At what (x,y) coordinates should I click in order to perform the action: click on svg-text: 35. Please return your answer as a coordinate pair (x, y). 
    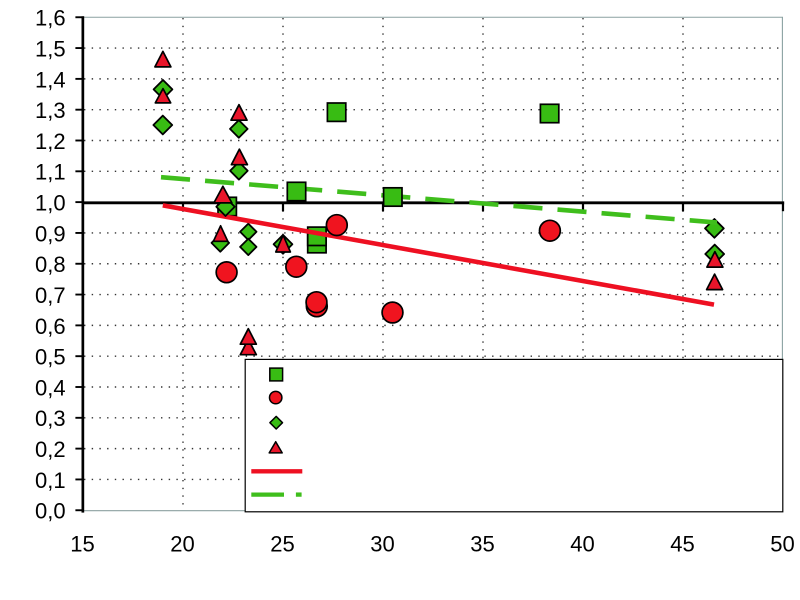
    Looking at the image, I should click on (482, 544).